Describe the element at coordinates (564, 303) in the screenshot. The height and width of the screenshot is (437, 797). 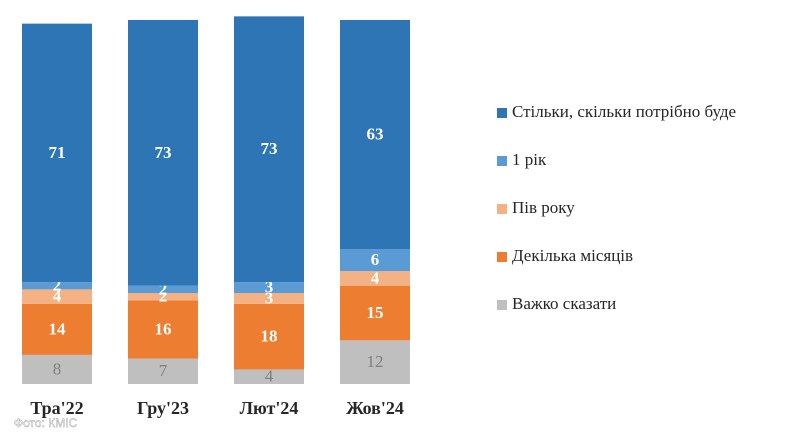
I see `legend-label: Важко сказати` at that location.